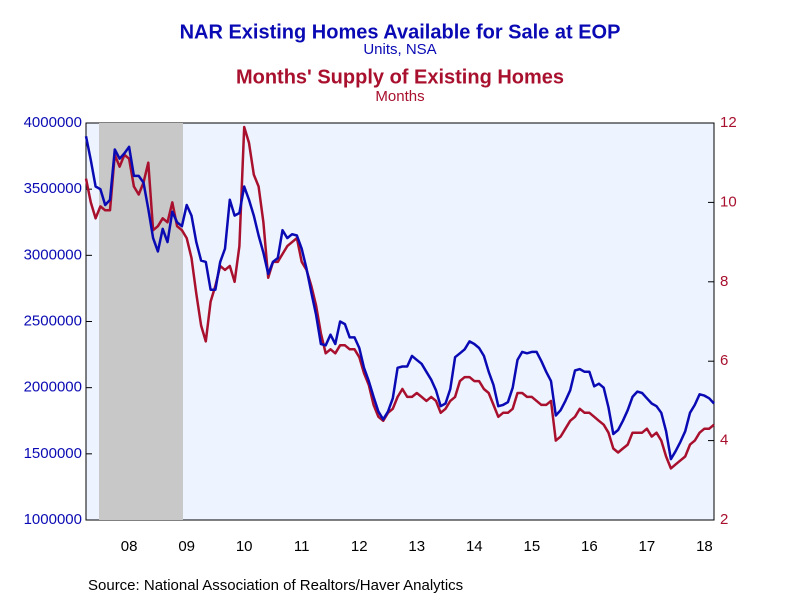 The height and width of the screenshot is (600, 800). Describe the element at coordinates (400, 77) in the screenshot. I see `chart-title-2: Months' Supply of Existing Homes` at that location.